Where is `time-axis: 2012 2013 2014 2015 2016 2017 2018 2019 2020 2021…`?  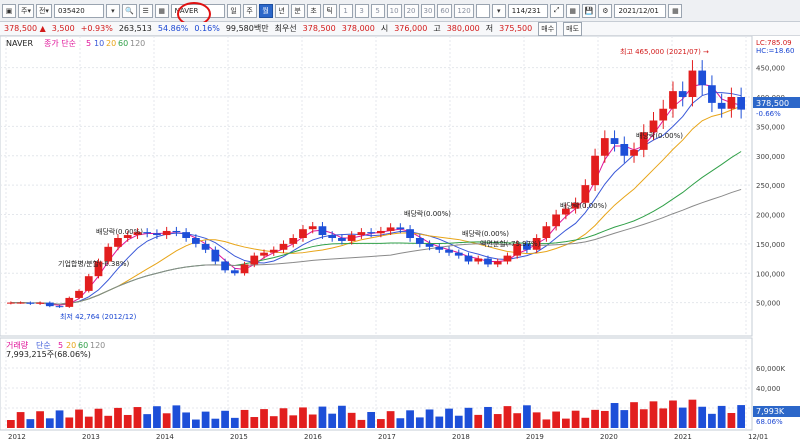 time-axis: 2012 2013 2014 2015 2016 2017 2018 2019 2020 2021… is located at coordinates (388, 437).